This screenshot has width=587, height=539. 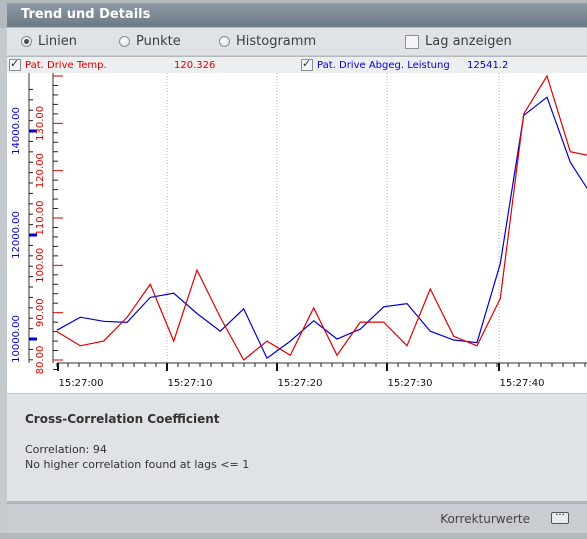 What do you see at coordinates (276, 41) in the screenshot?
I see `radio-histogramm-label: Histogramm` at bounding box center [276, 41].